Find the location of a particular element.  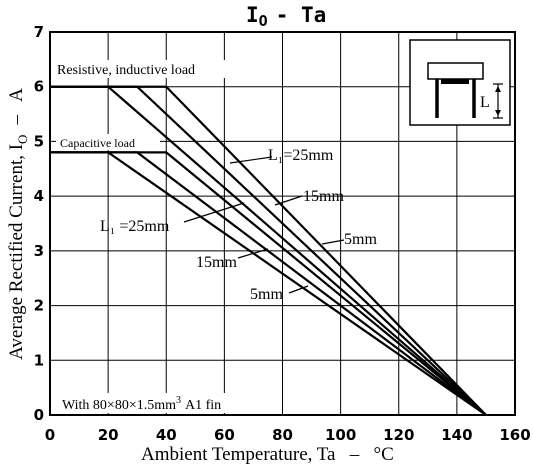

inset-length-label: L is located at coordinates (485, 102).